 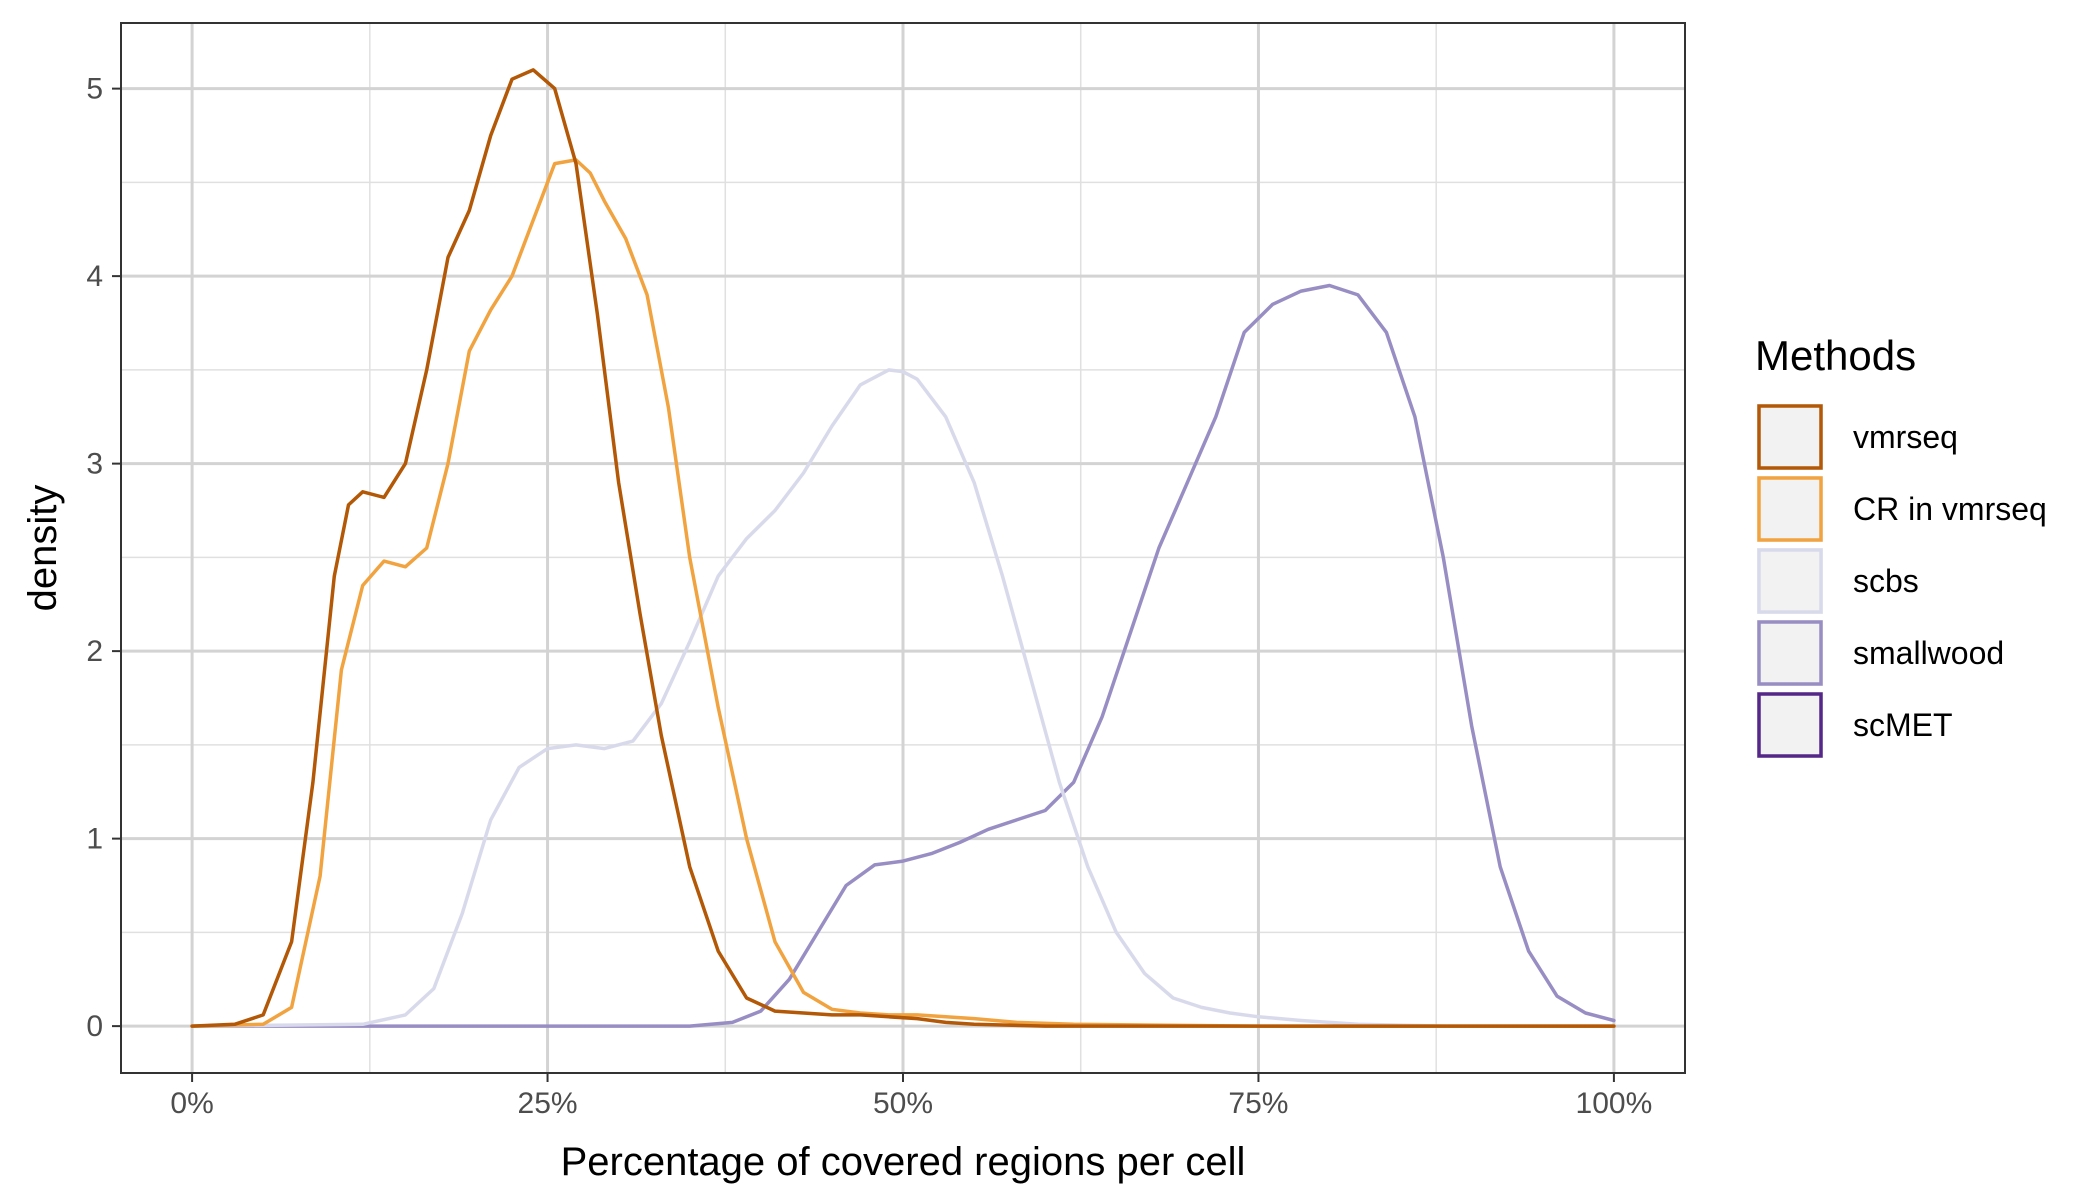 I want to click on legend-key-cr-in-vmrseq, so click(x=1790, y=509).